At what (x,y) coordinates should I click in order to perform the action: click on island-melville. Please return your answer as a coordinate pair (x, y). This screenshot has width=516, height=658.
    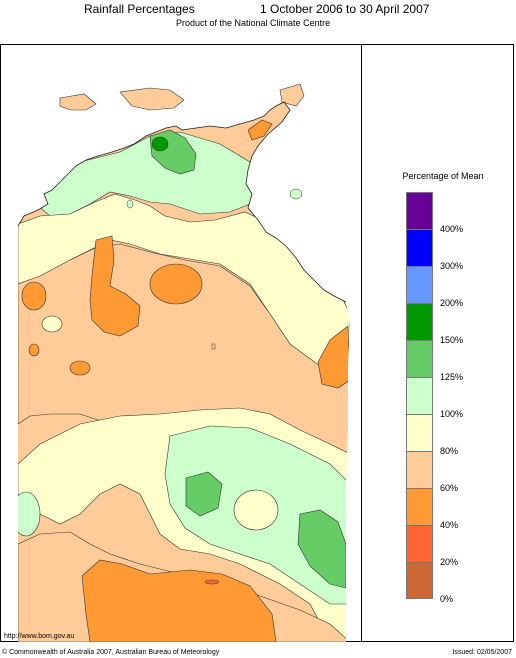
    Looking at the image, I should click on (78, 102).